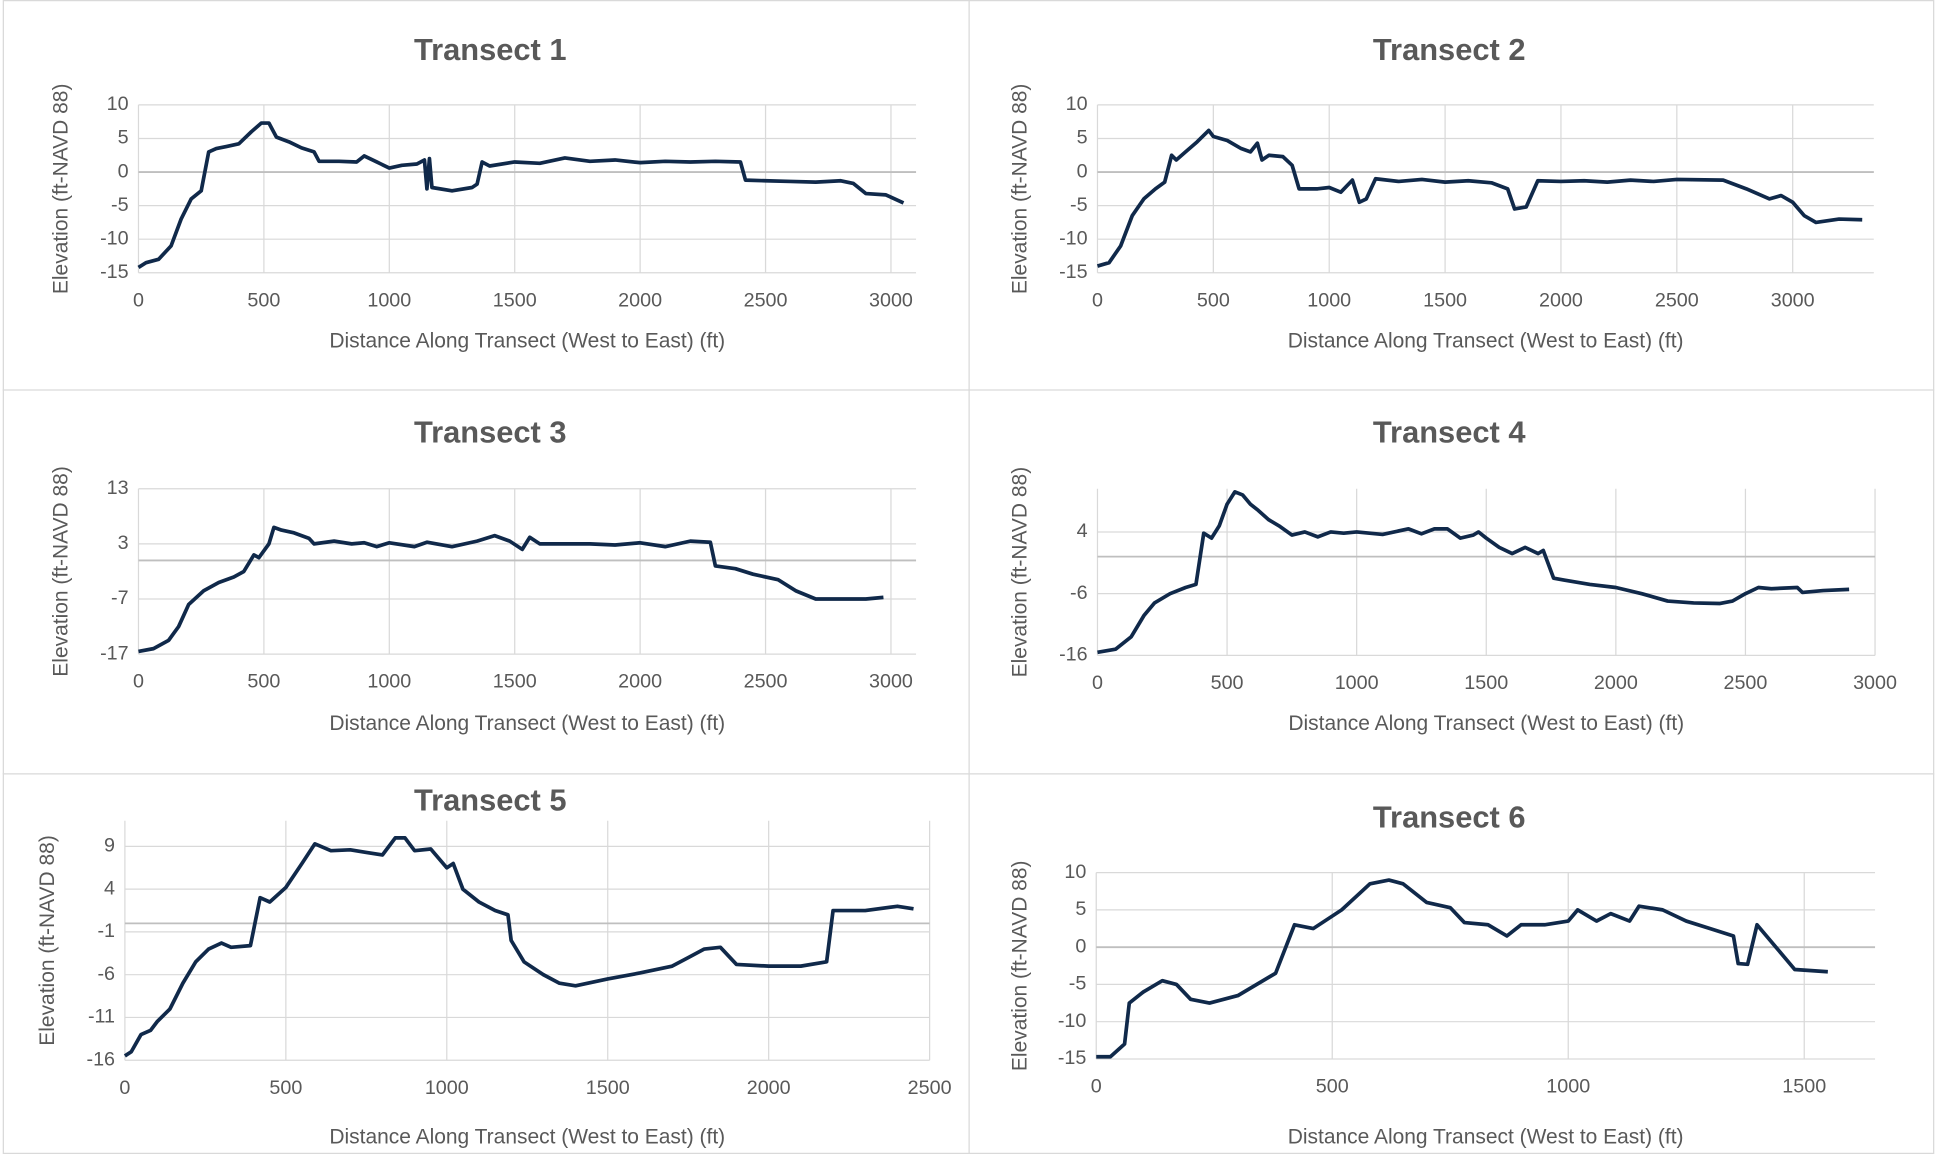 The height and width of the screenshot is (1154, 1937). Describe the element at coordinates (118, 488) in the screenshot. I see `y-tick-label: 13` at that location.